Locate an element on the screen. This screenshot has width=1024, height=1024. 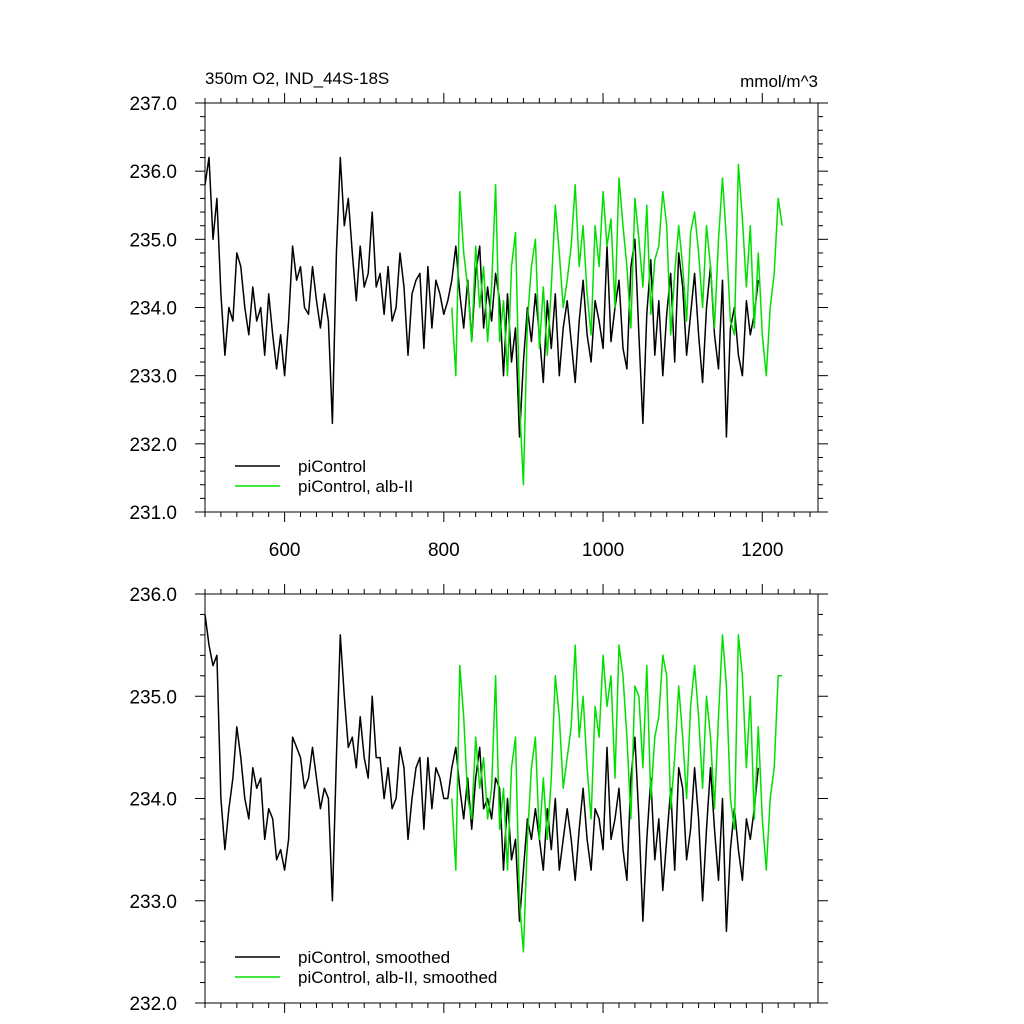
top-y-tick-label: 236.0 is located at coordinates (153, 172).